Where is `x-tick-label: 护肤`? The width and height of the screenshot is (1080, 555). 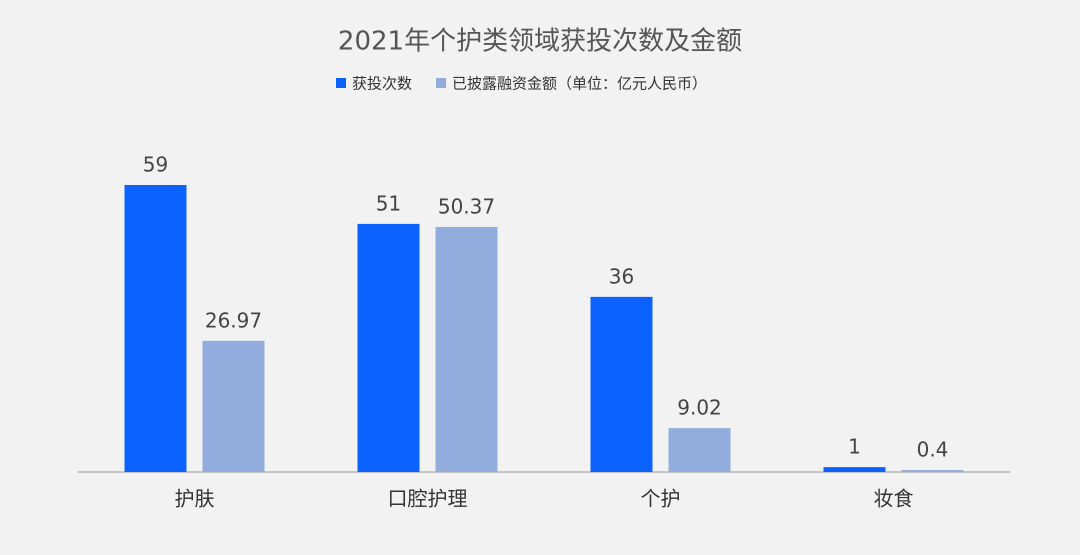
x-tick-label: 护肤 is located at coordinates (195, 499).